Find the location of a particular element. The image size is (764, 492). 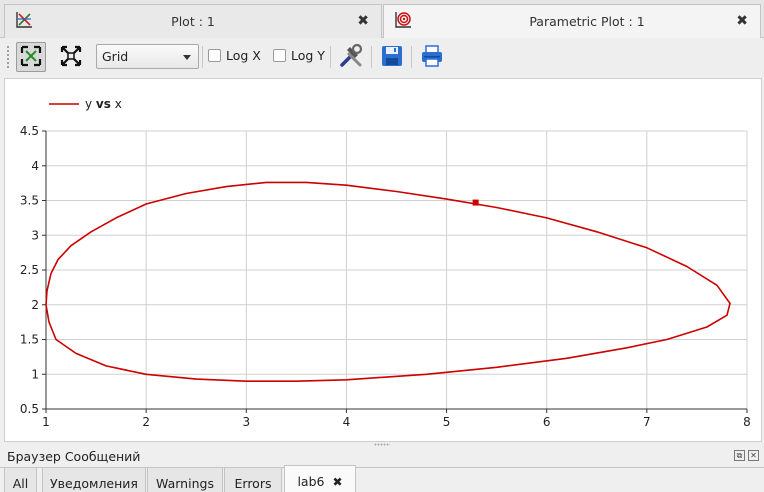

tab-label: All is located at coordinates (20, 483).